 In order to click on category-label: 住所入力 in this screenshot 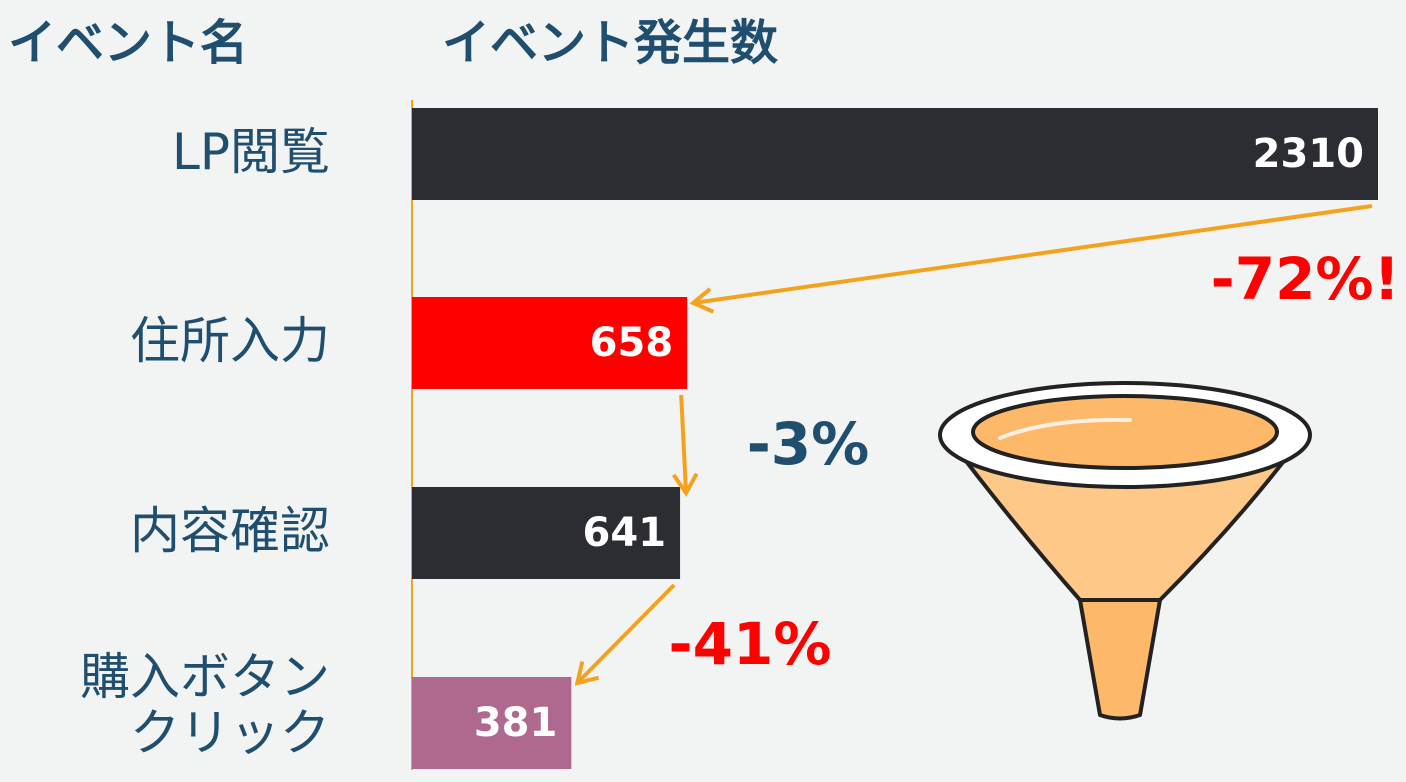, I will do `click(230, 341)`.